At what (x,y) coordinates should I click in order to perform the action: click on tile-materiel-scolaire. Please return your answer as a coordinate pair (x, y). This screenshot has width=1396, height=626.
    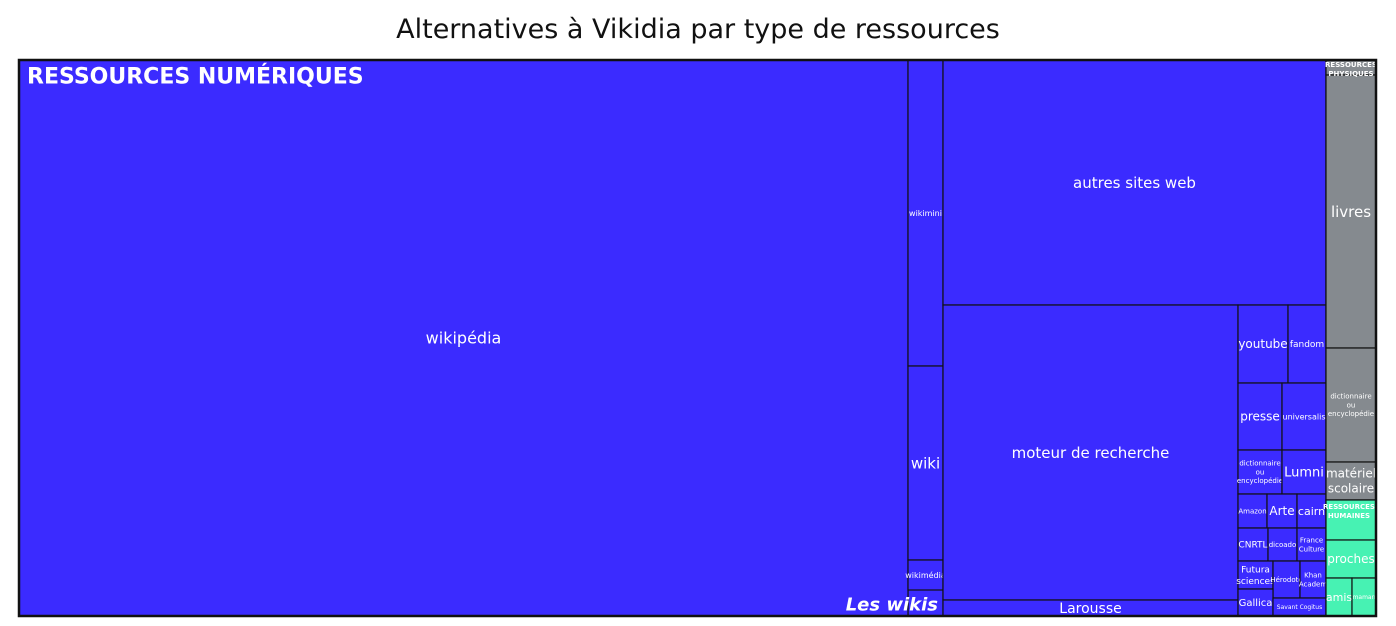
    Looking at the image, I should click on (1351, 481).